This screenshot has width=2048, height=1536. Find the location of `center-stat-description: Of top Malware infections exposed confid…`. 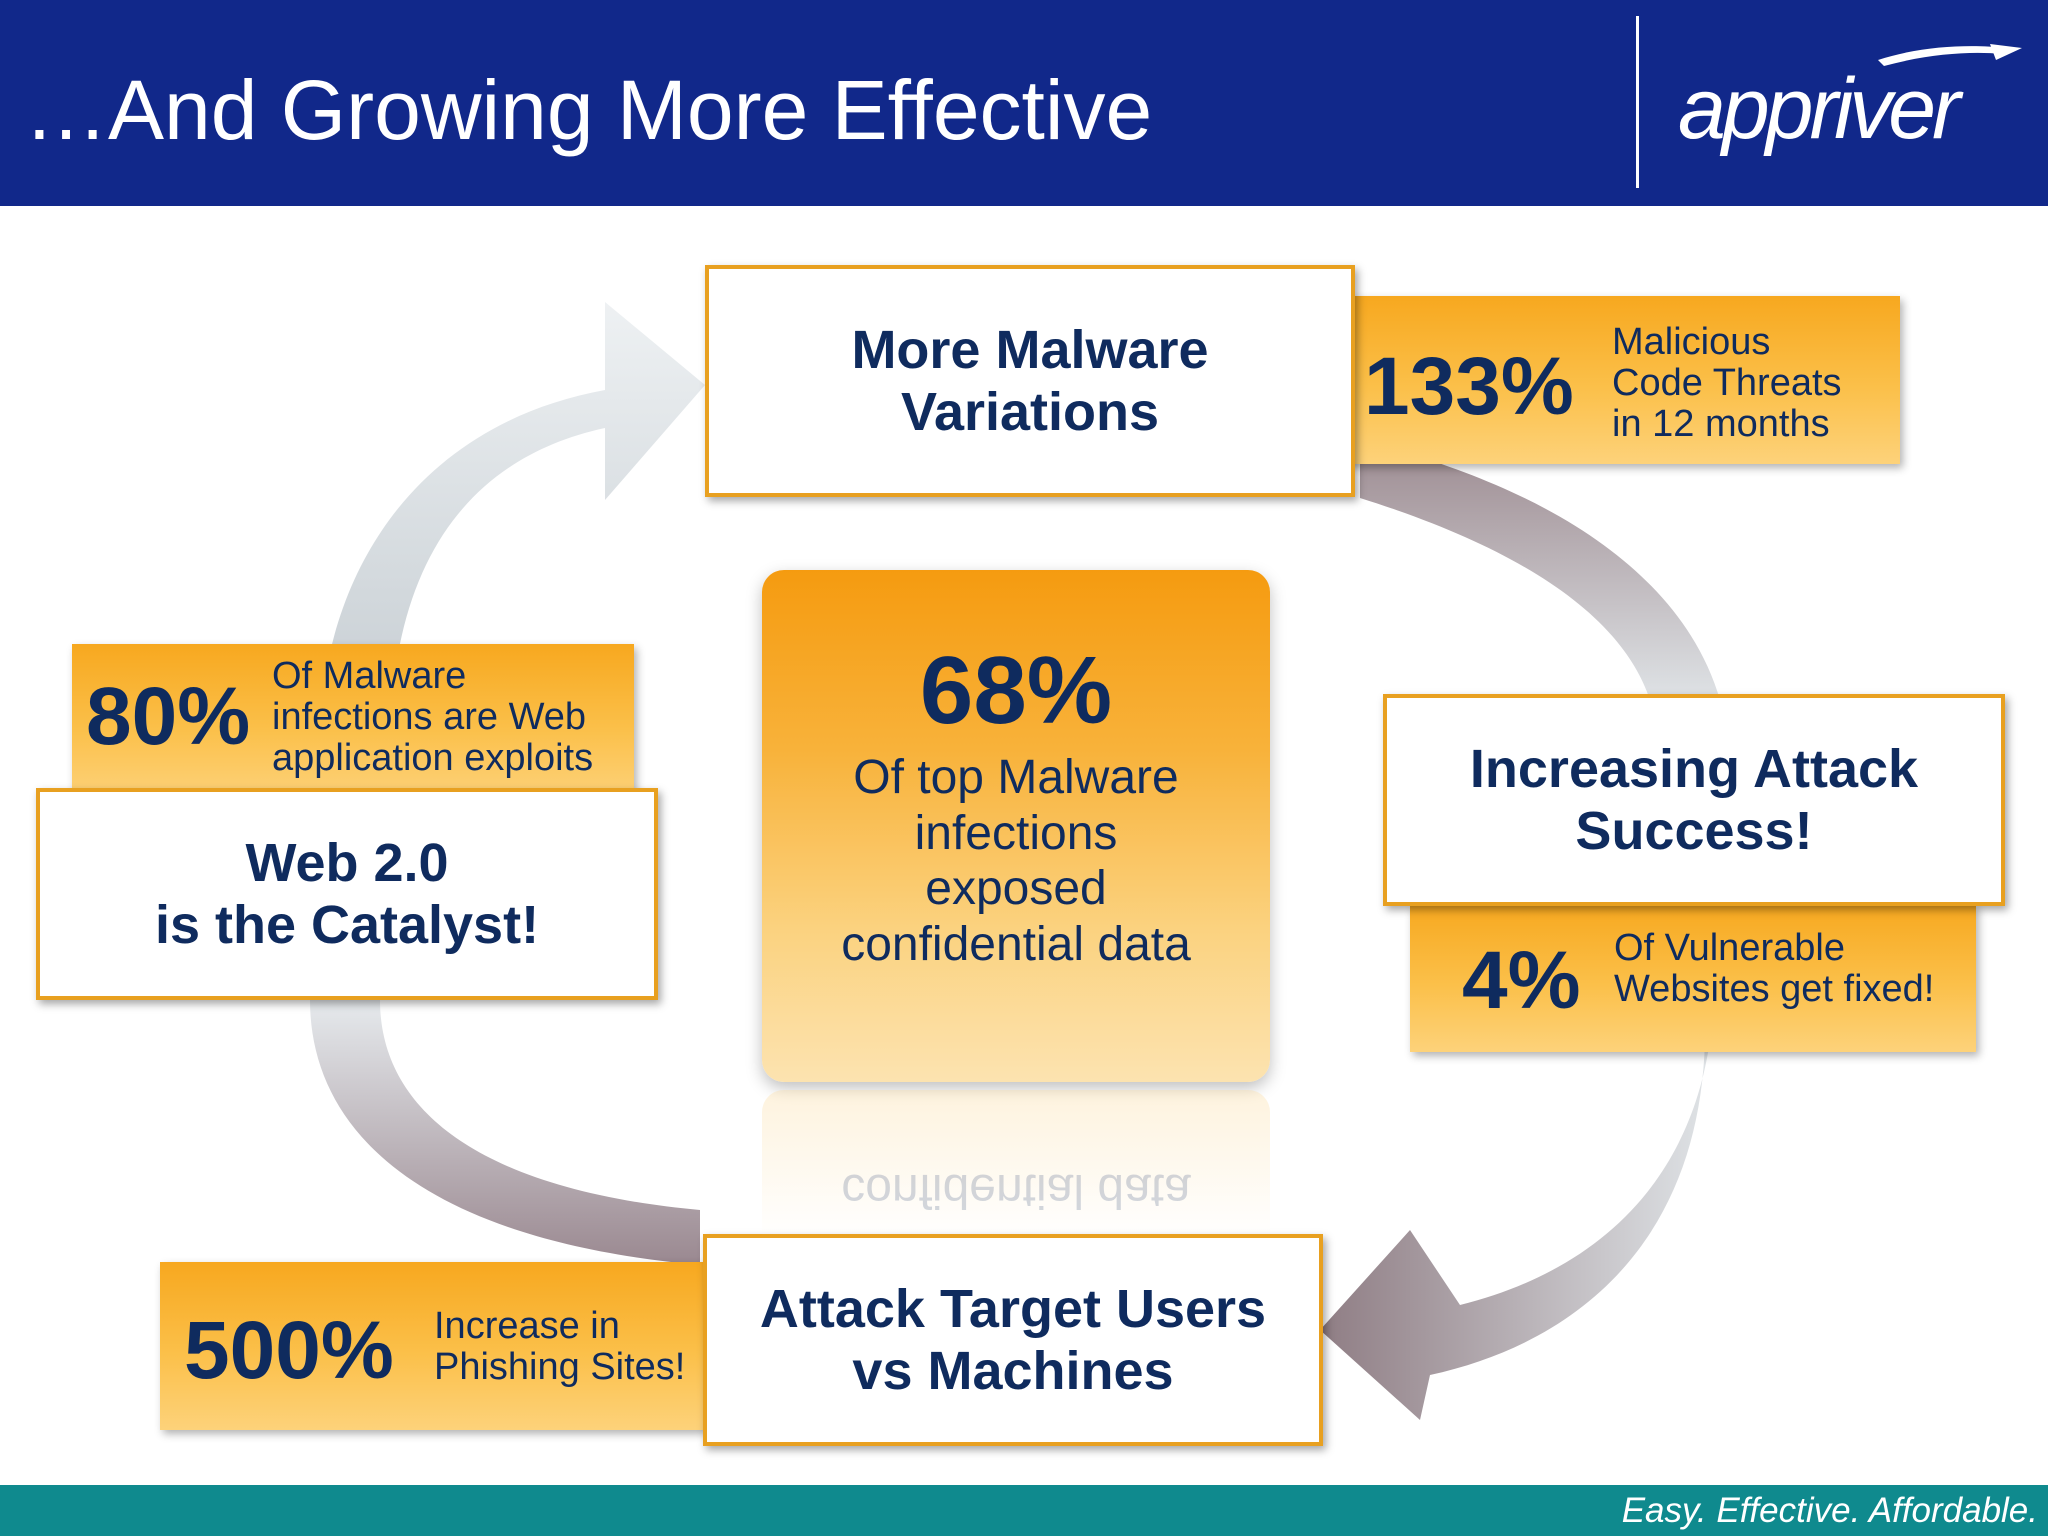

center-stat-description: Of top Malware infections exposed confid… is located at coordinates (1016, 861).